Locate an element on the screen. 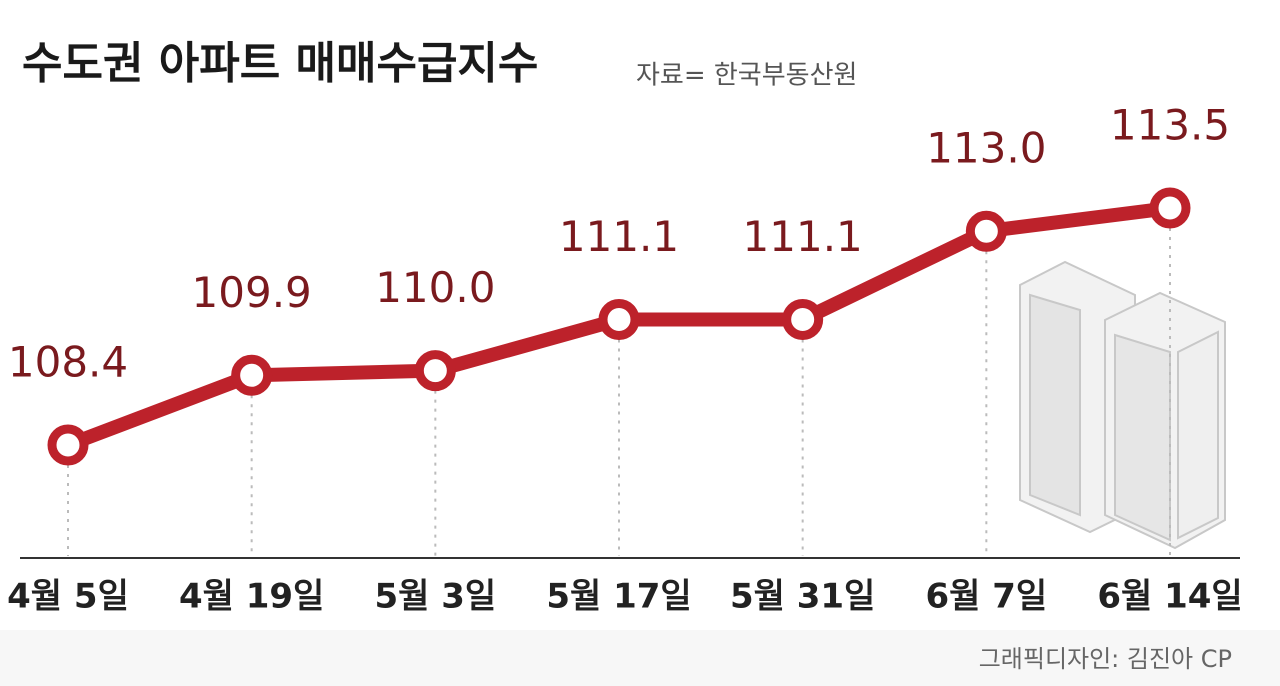 This screenshot has height=686, width=1280. value-label: 110.0 is located at coordinates (435, 287).